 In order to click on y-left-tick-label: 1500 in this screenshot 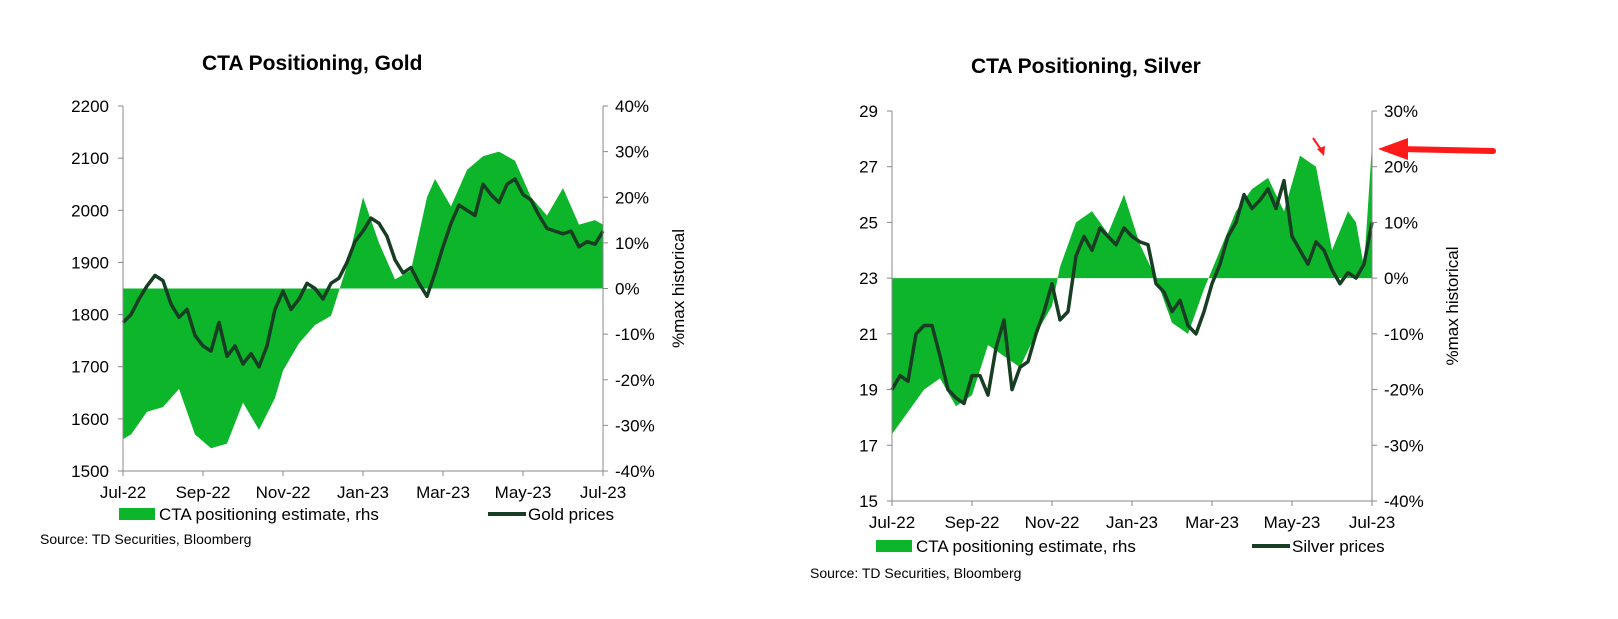, I will do `click(90, 471)`.